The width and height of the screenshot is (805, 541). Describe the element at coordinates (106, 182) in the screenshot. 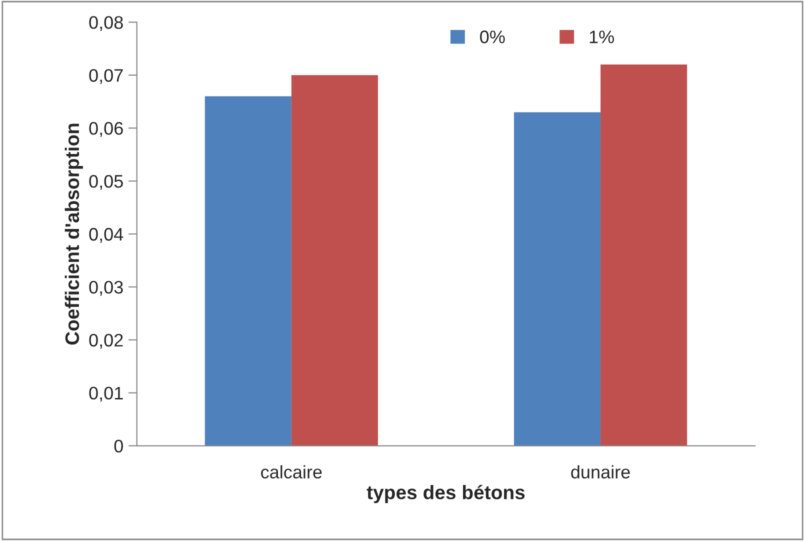

I see `y-tick-label: 0,05` at that location.